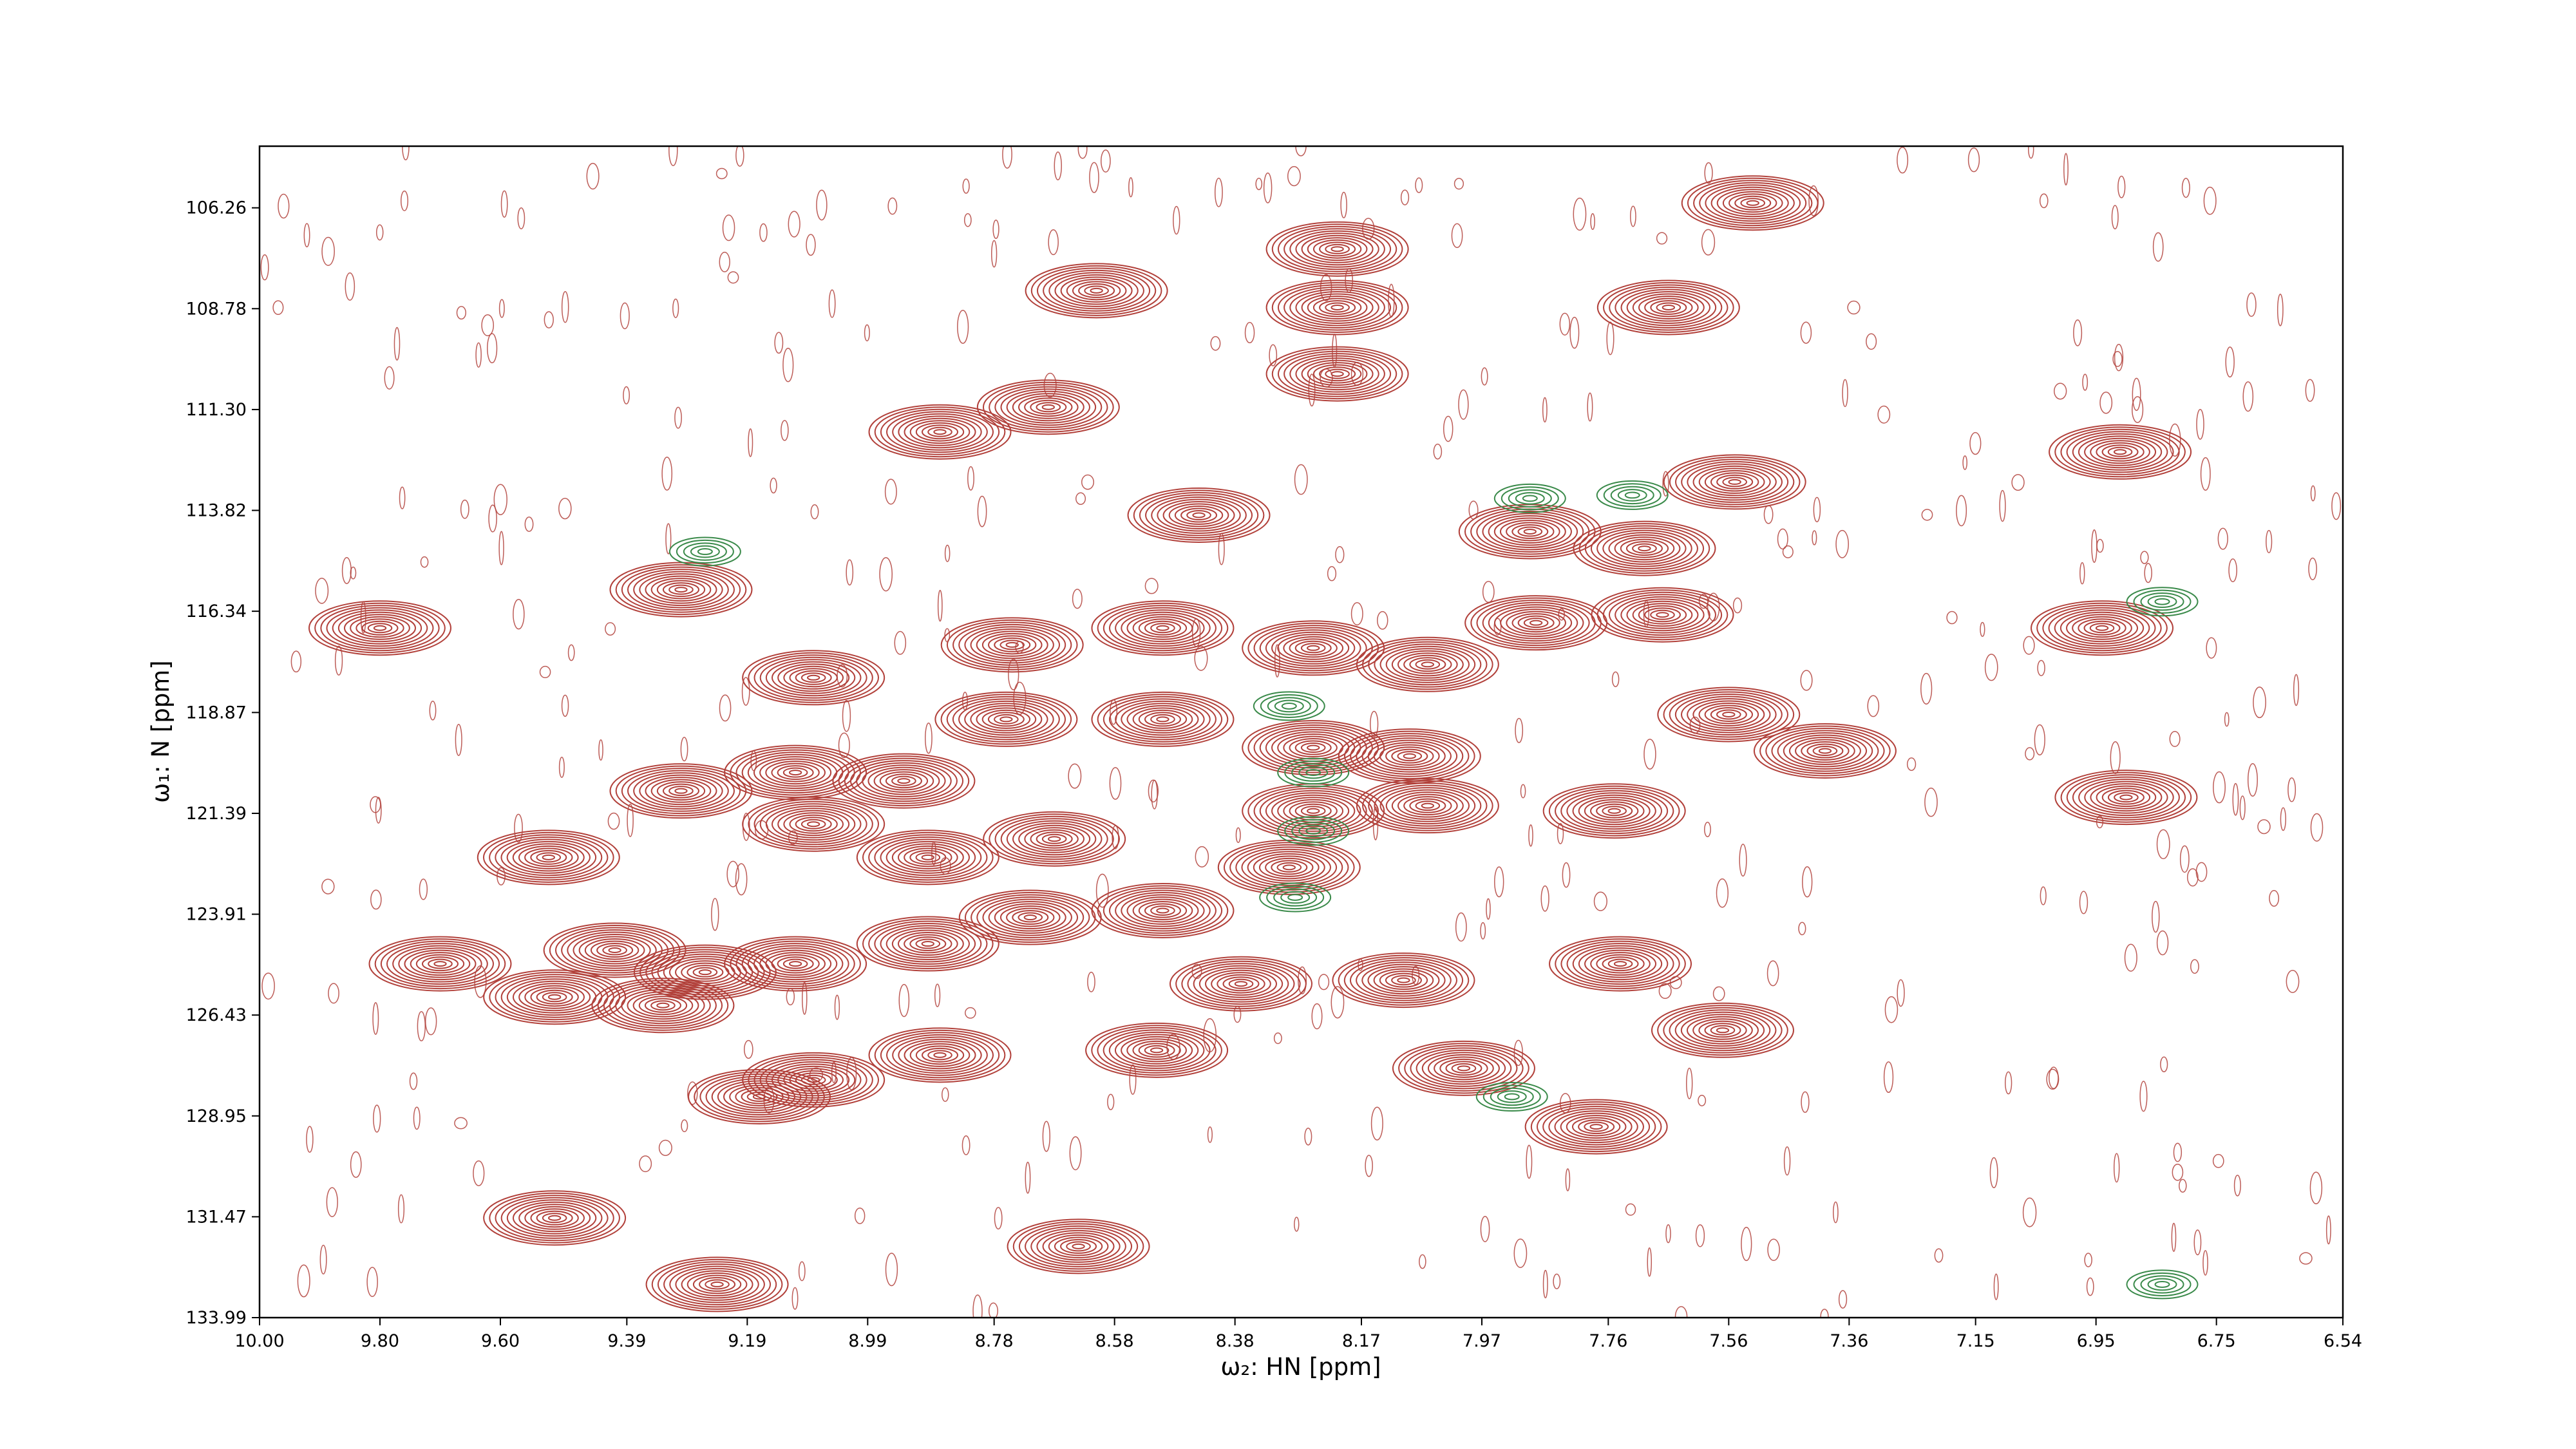 The height and width of the screenshot is (1449, 2576). I want to click on x-tick-label: 10.00, so click(259, 1341).